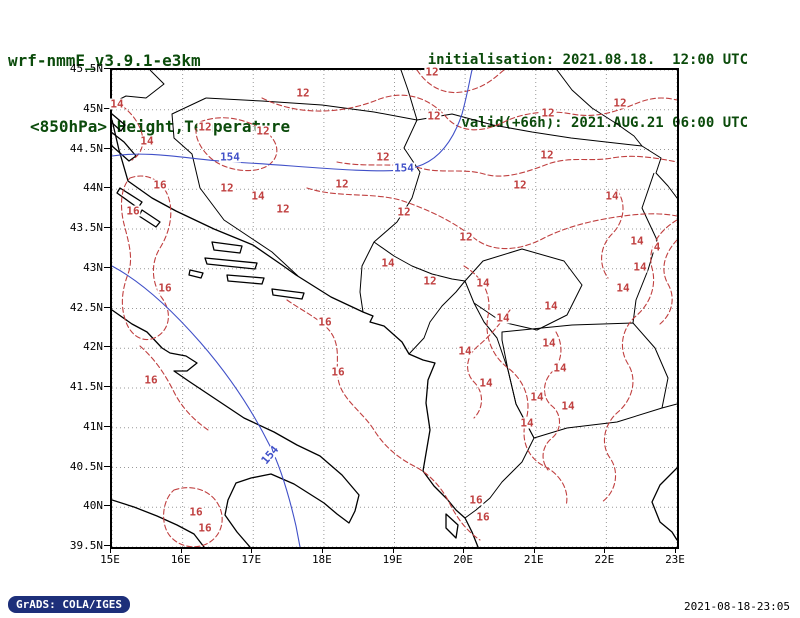 The height and width of the screenshot is (618, 800). Describe the element at coordinates (93, 506) in the screenshot. I see `y-axis-label: 40N` at that location.